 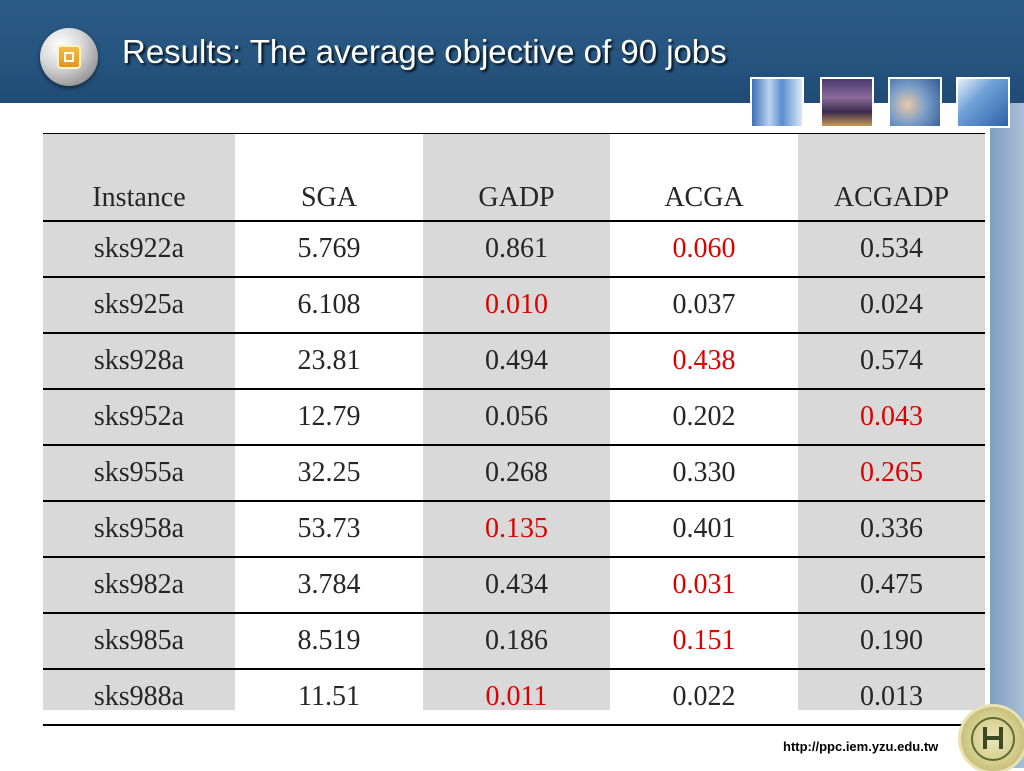 I want to click on cell-instance: sks928a, so click(x=139, y=361).